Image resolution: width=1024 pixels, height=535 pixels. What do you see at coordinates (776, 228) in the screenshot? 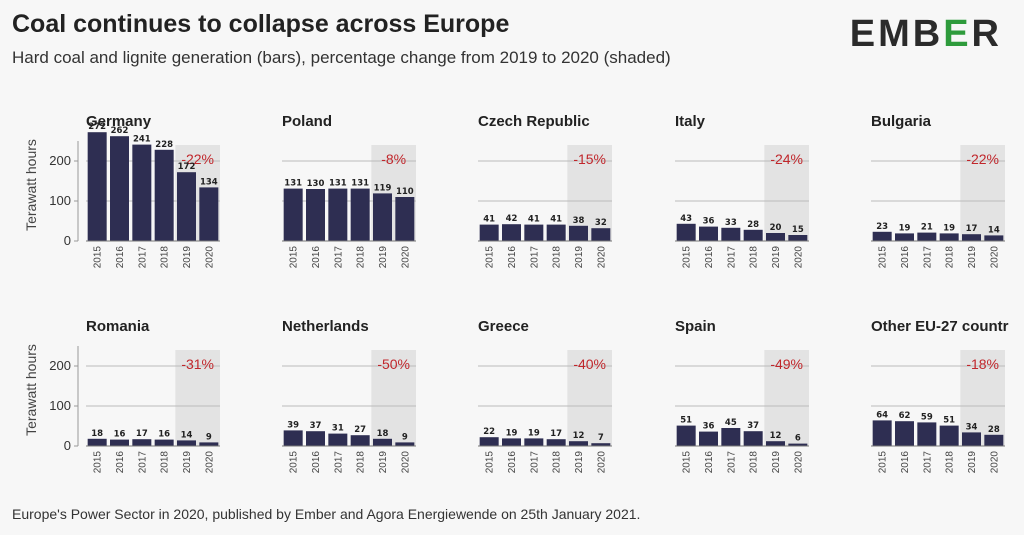
I see `bar-value-label: 20` at bounding box center [776, 228].